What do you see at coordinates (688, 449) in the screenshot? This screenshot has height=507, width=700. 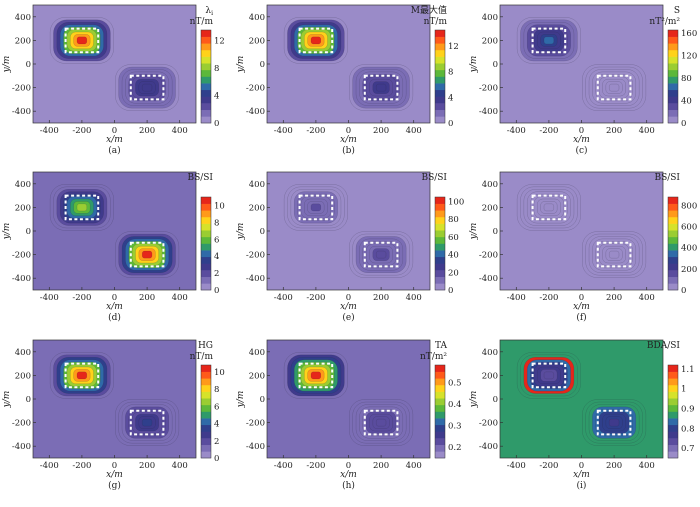 I see `colorbar-tick-label: 0.7` at bounding box center [688, 449].